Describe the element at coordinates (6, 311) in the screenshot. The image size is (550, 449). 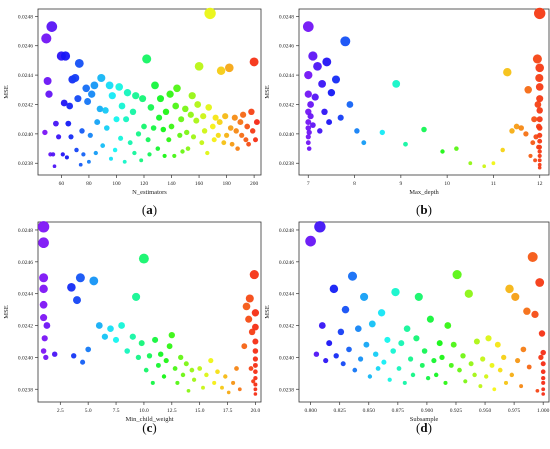
I see `panel-c-ylabel: MSE` at that location.